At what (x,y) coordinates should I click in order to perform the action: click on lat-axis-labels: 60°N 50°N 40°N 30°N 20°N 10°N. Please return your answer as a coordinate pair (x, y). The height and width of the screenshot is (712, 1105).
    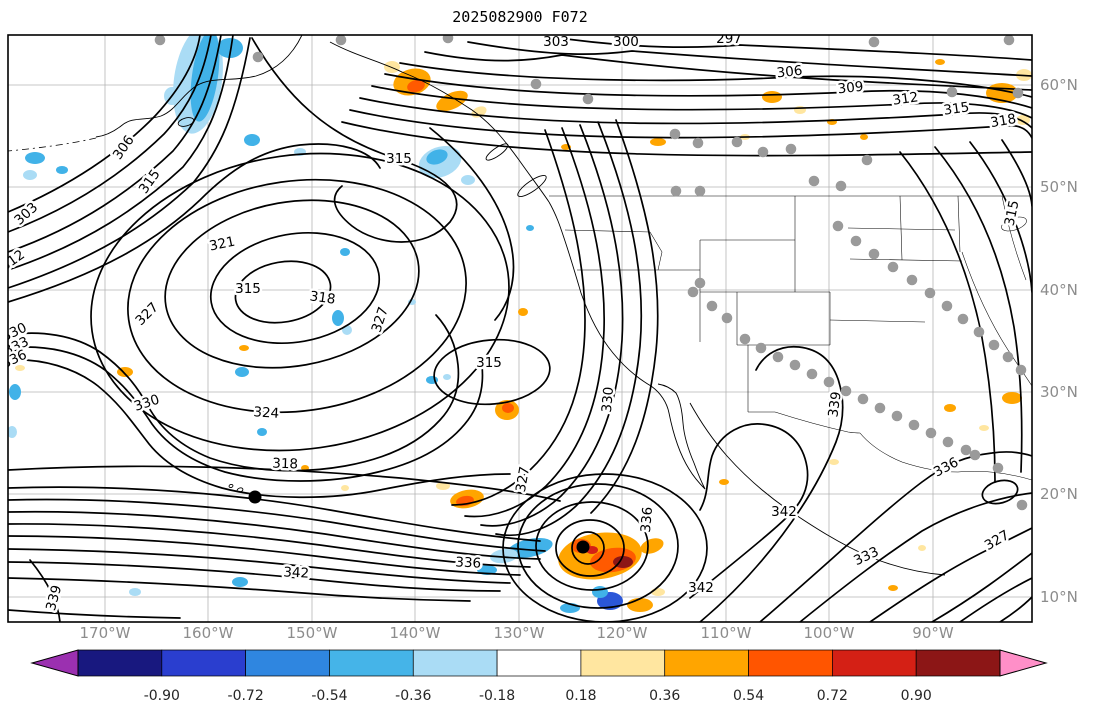
    Looking at the image, I should click on (1059, 341).